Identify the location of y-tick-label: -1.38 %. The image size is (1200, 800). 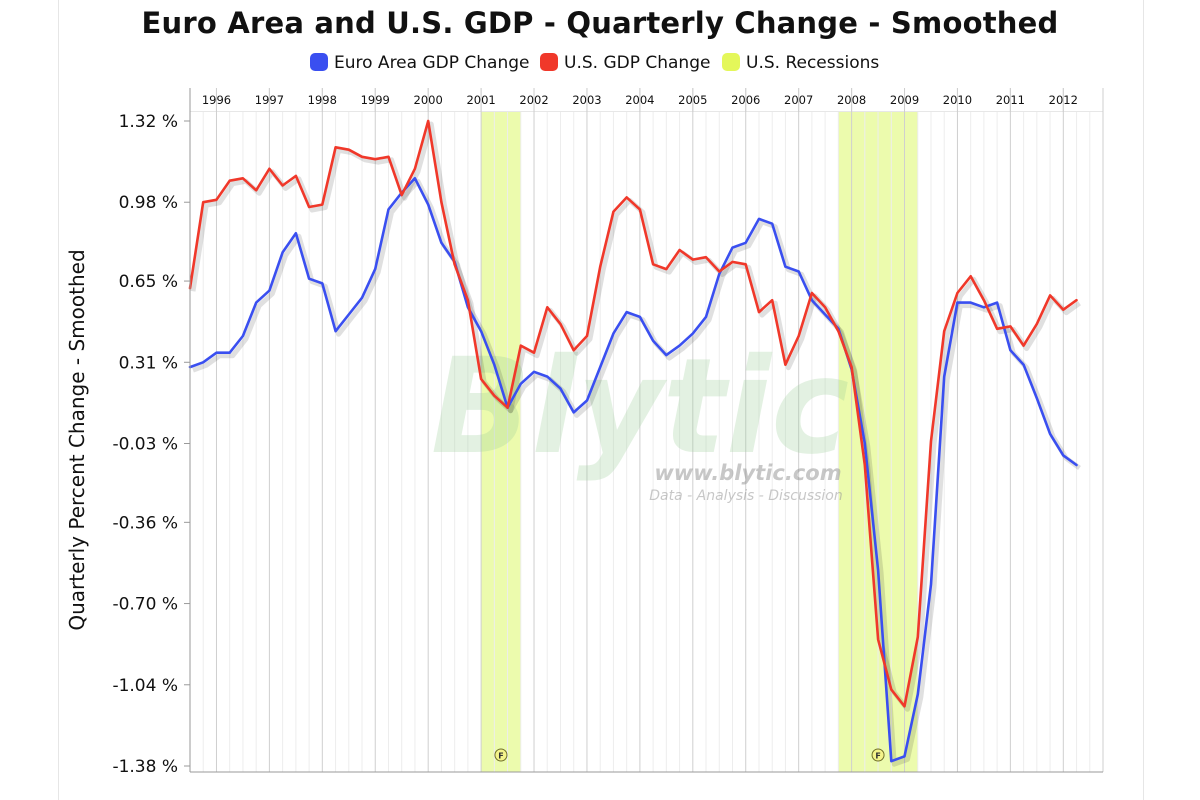
(145, 767).